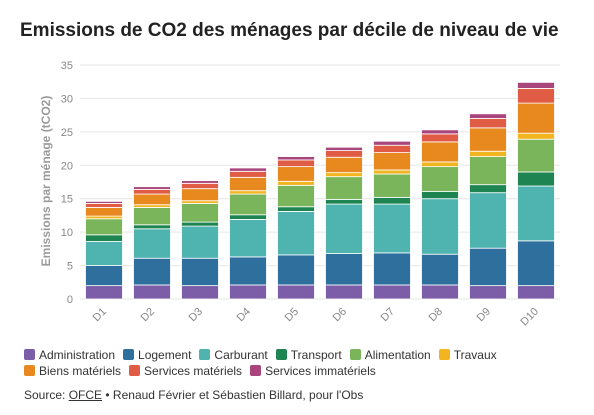  I want to click on bar-segment-D9-services-immat-riels, so click(488, 116).